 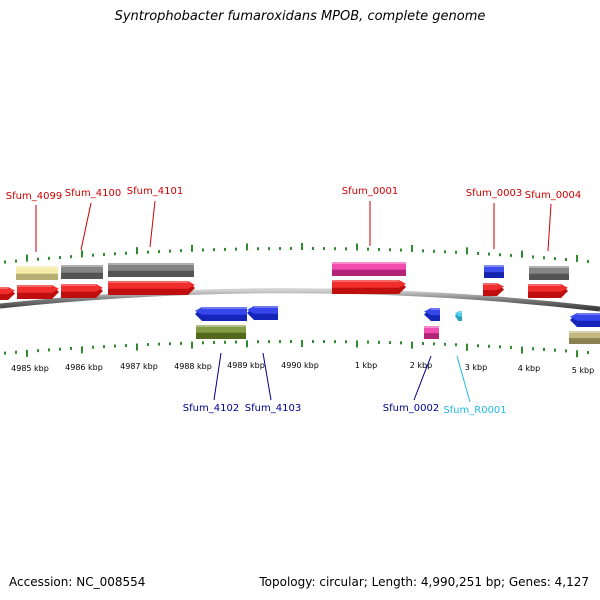 I want to click on tick-label: 4986 kbp, so click(x=84, y=367).